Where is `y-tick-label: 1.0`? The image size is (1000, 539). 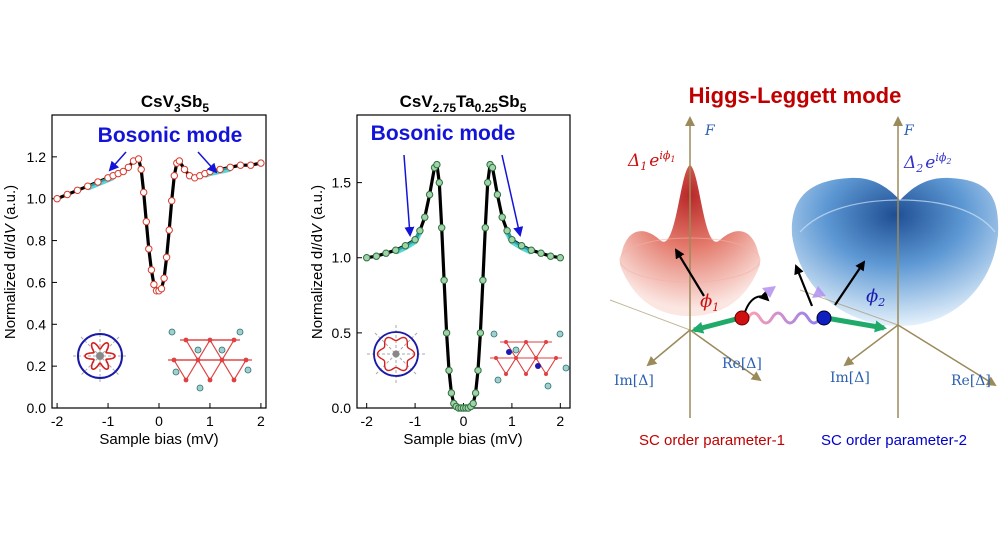 y-tick-label: 1.0 is located at coordinates (342, 258).